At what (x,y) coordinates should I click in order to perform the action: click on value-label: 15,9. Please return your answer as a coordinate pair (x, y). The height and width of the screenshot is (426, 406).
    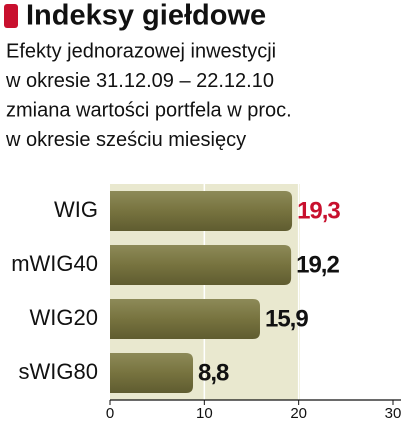
    Looking at the image, I should click on (286, 318).